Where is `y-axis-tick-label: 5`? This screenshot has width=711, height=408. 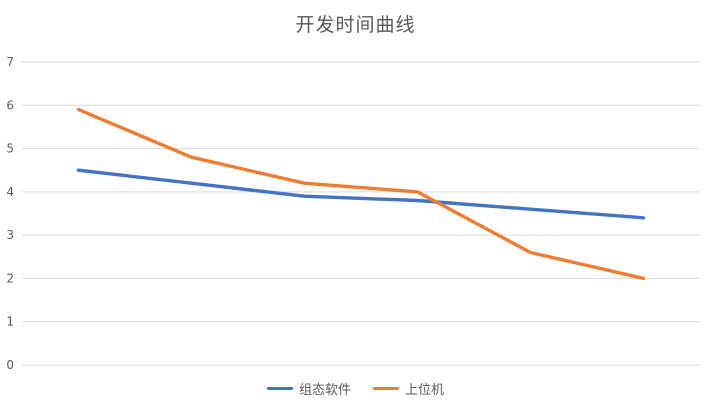 y-axis-tick-label: 5 is located at coordinates (10, 149).